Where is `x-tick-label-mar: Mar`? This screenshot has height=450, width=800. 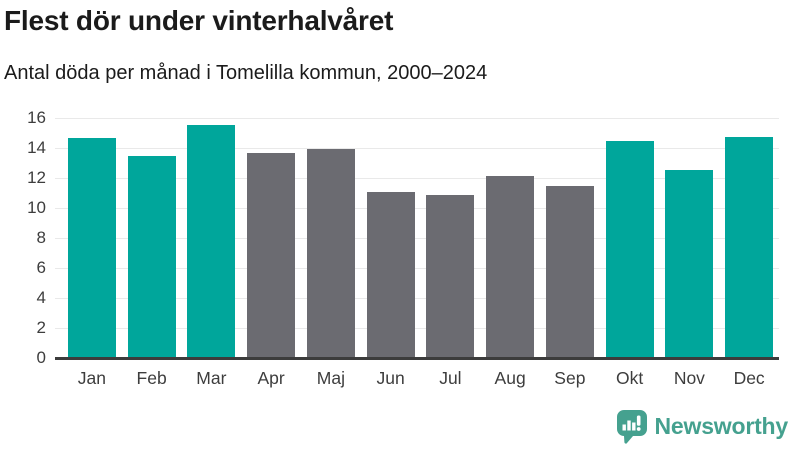 x-tick-label-mar: Mar is located at coordinates (211, 378).